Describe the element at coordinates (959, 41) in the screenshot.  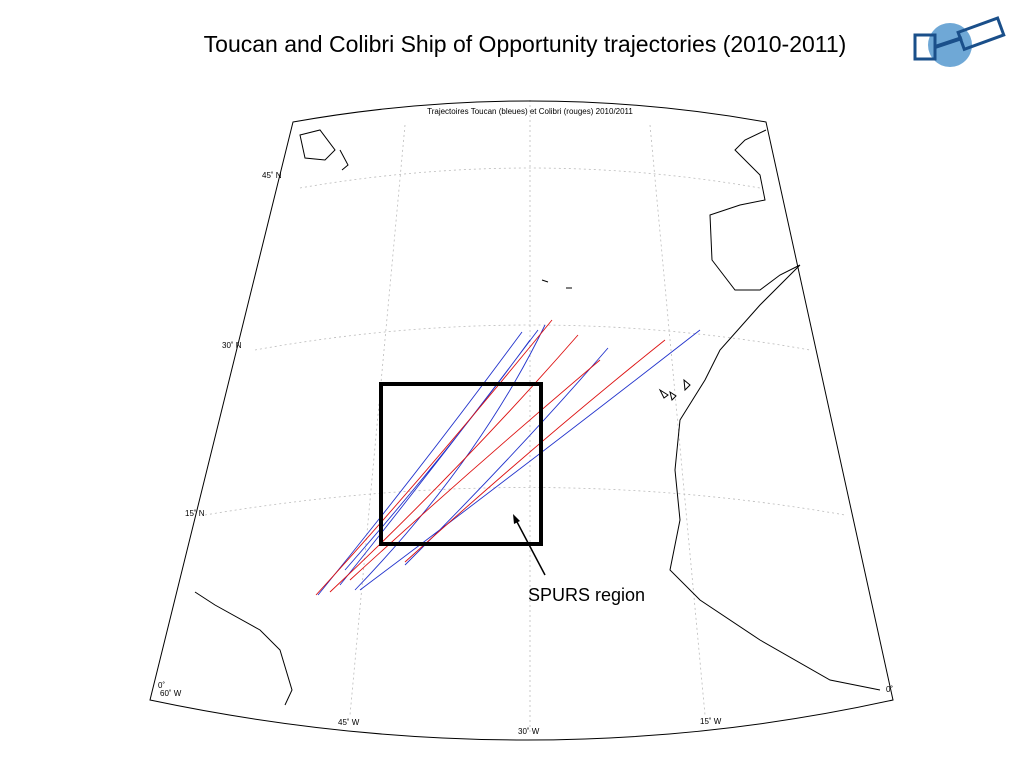
I see `logo` at that location.